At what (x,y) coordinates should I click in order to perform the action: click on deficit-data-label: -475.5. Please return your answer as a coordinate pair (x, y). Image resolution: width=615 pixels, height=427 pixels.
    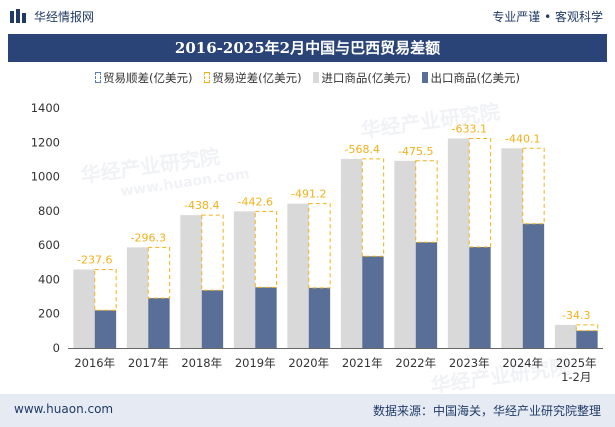
    Looking at the image, I should click on (415, 151).